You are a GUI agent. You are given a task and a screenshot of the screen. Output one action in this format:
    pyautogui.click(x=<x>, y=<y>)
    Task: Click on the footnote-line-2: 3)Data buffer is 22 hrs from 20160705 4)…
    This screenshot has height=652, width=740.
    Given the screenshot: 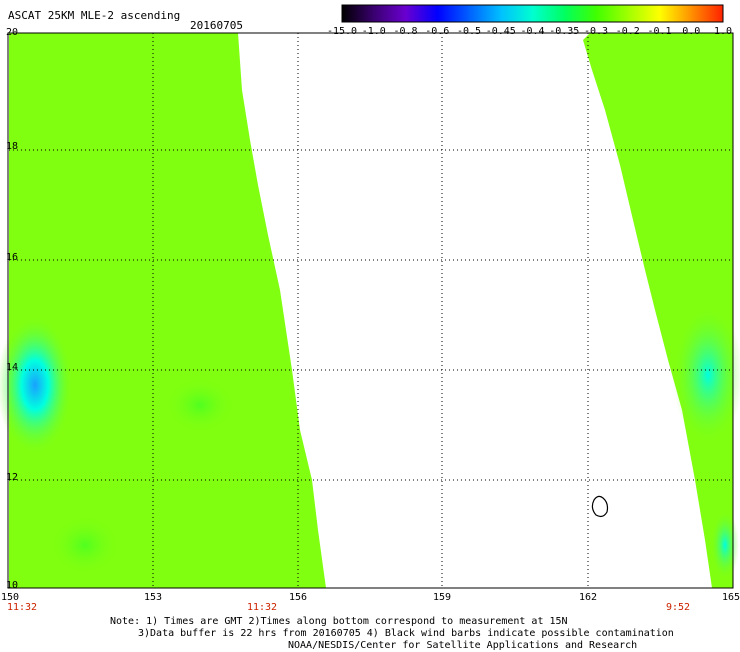 What is the action you would take?
    pyautogui.click(x=406, y=633)
    